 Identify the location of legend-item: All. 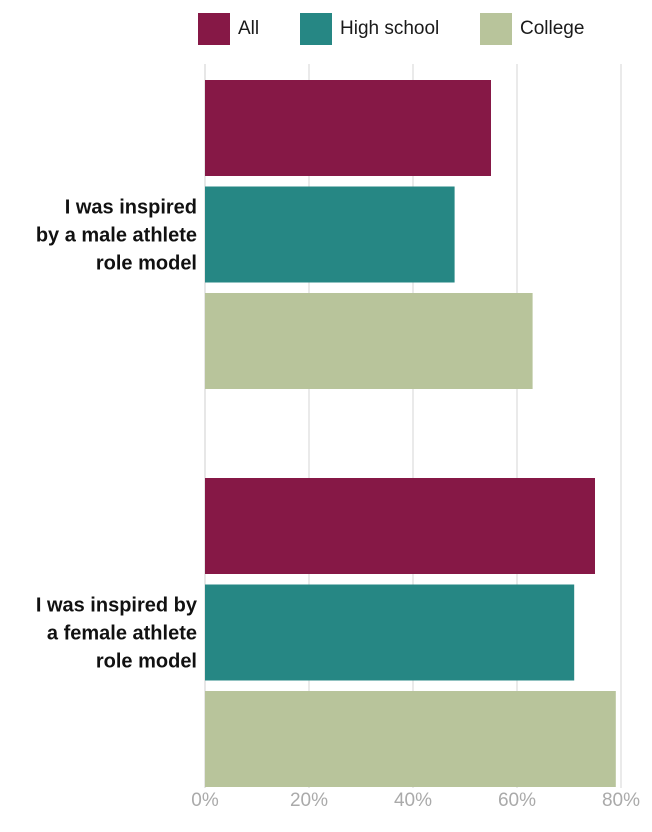
(228, 29).